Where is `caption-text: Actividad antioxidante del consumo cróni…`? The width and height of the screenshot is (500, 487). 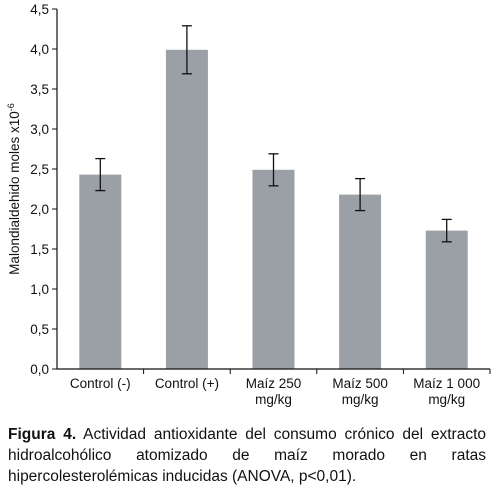
caption-text: Actividad antioxidante del consumo cróni… is located at coordinates (247, 455).